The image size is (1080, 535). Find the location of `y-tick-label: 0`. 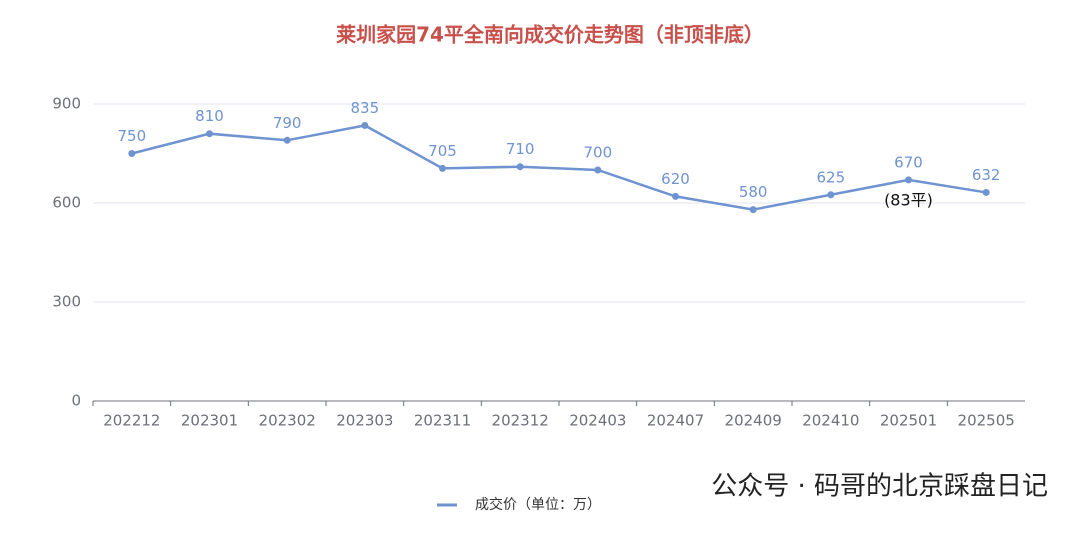

y-tick-label: 0 is located at coordinates (76, 401).